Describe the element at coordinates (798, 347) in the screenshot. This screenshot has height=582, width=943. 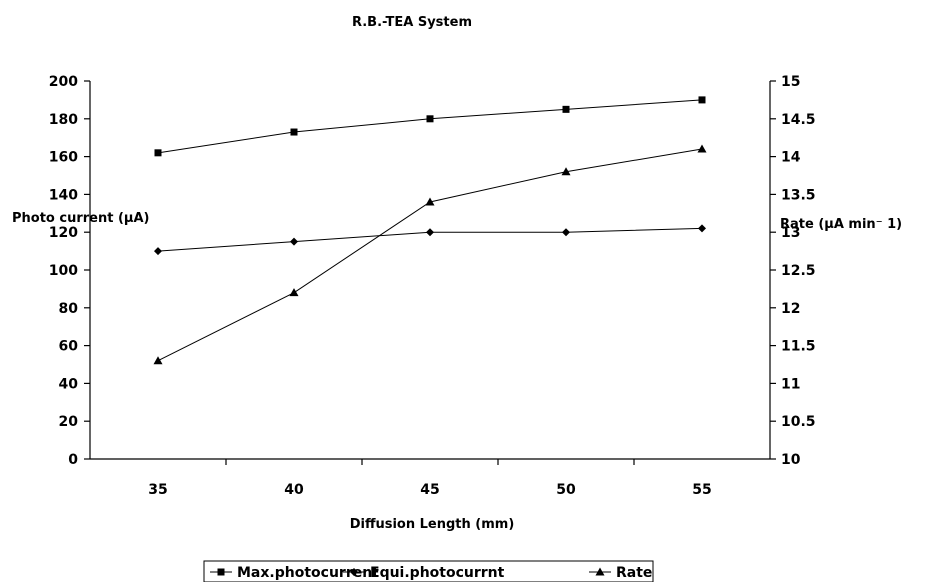
I see `right-tick-label: 11.5` at that location.